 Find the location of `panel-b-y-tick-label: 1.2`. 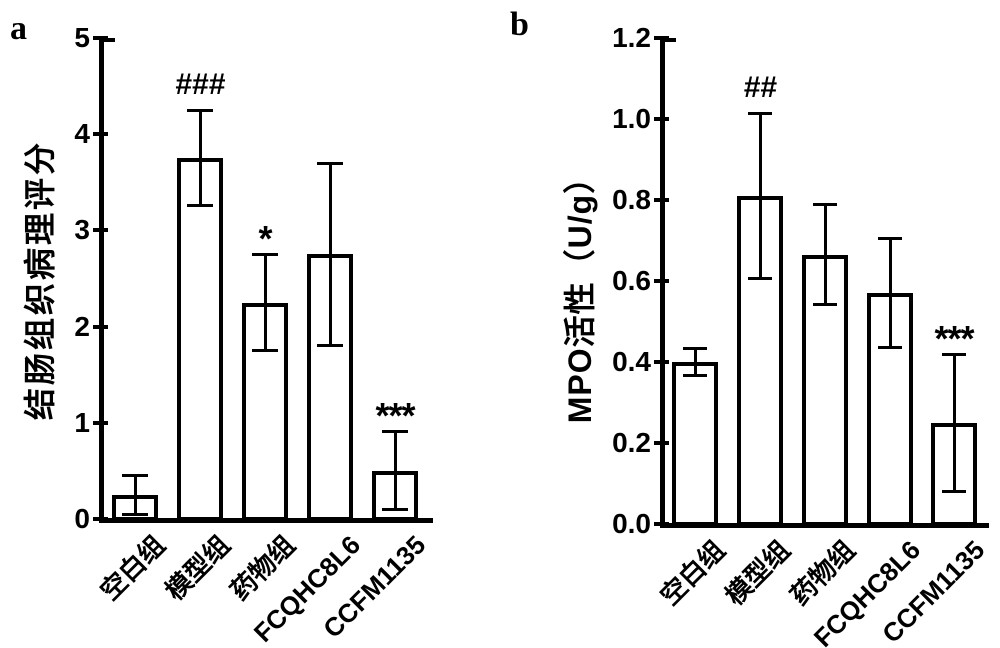

panel-b-y-tick-label: 1.2 is located at coordinates (631, 37).